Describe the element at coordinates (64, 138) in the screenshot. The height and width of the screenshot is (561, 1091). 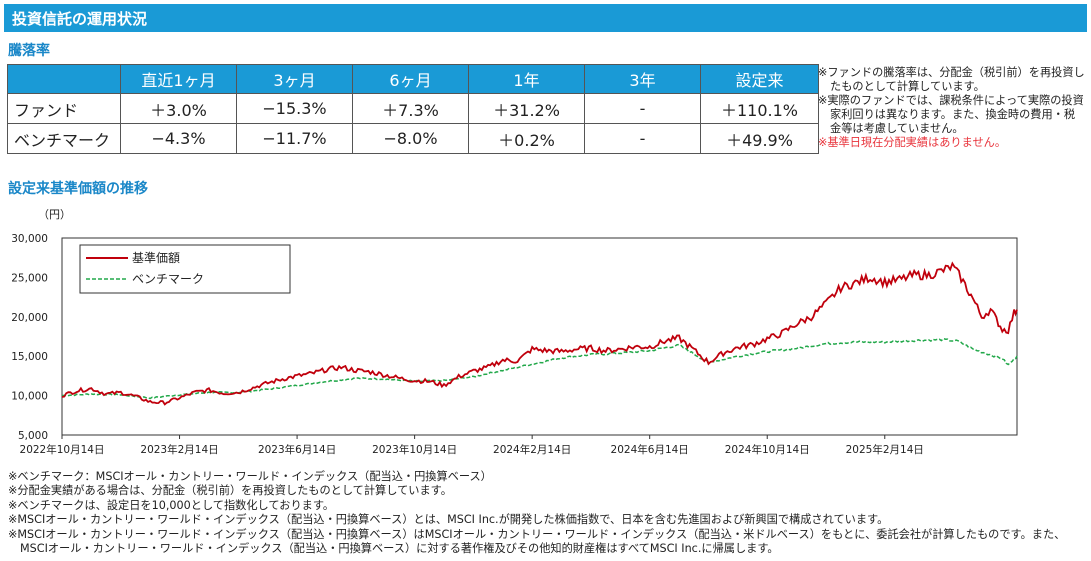
I see `row-label: ベンチマーク` at that location.